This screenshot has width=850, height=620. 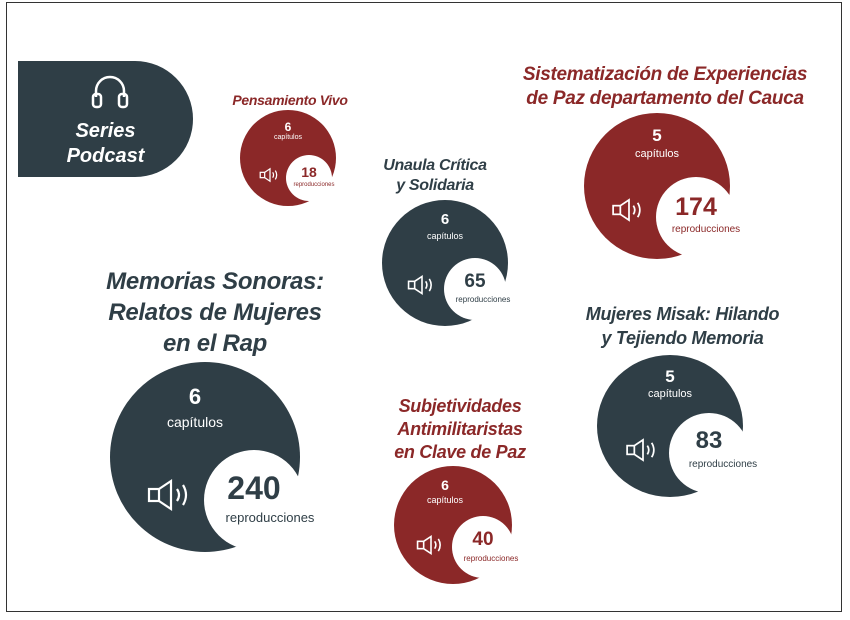 What do you see at coordinates (309, 172) in the screenshot?
I see `plays-count: 18` at bounding box center [309, 172].